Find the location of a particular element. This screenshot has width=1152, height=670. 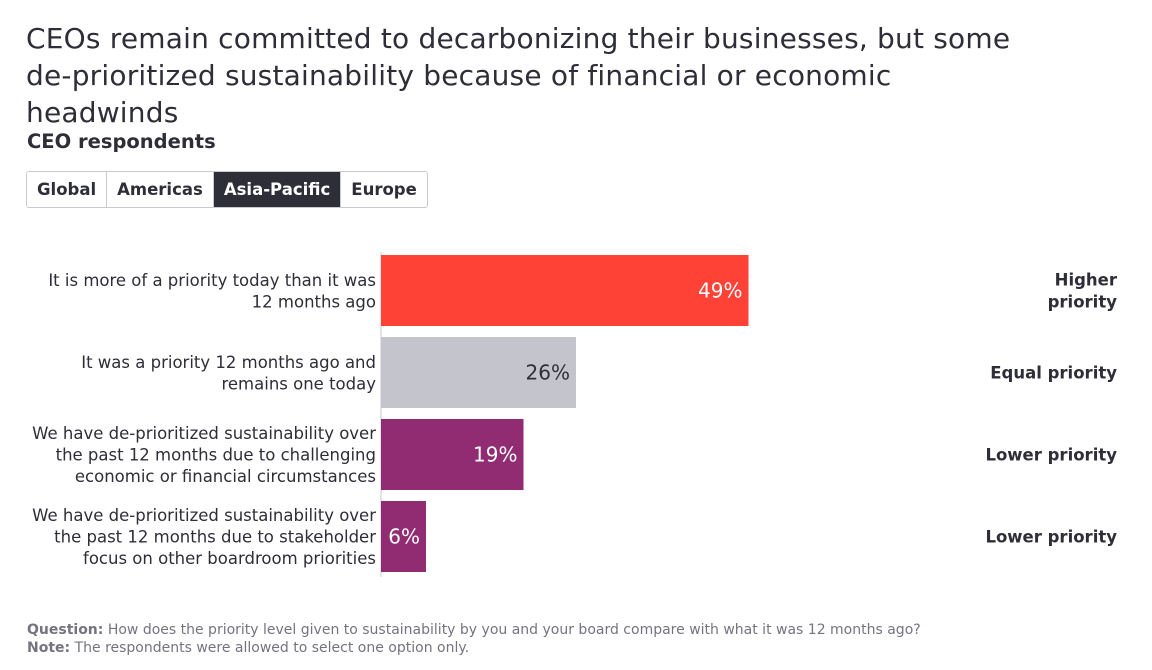

question-label: Question: is located at coordinates (65, 630).